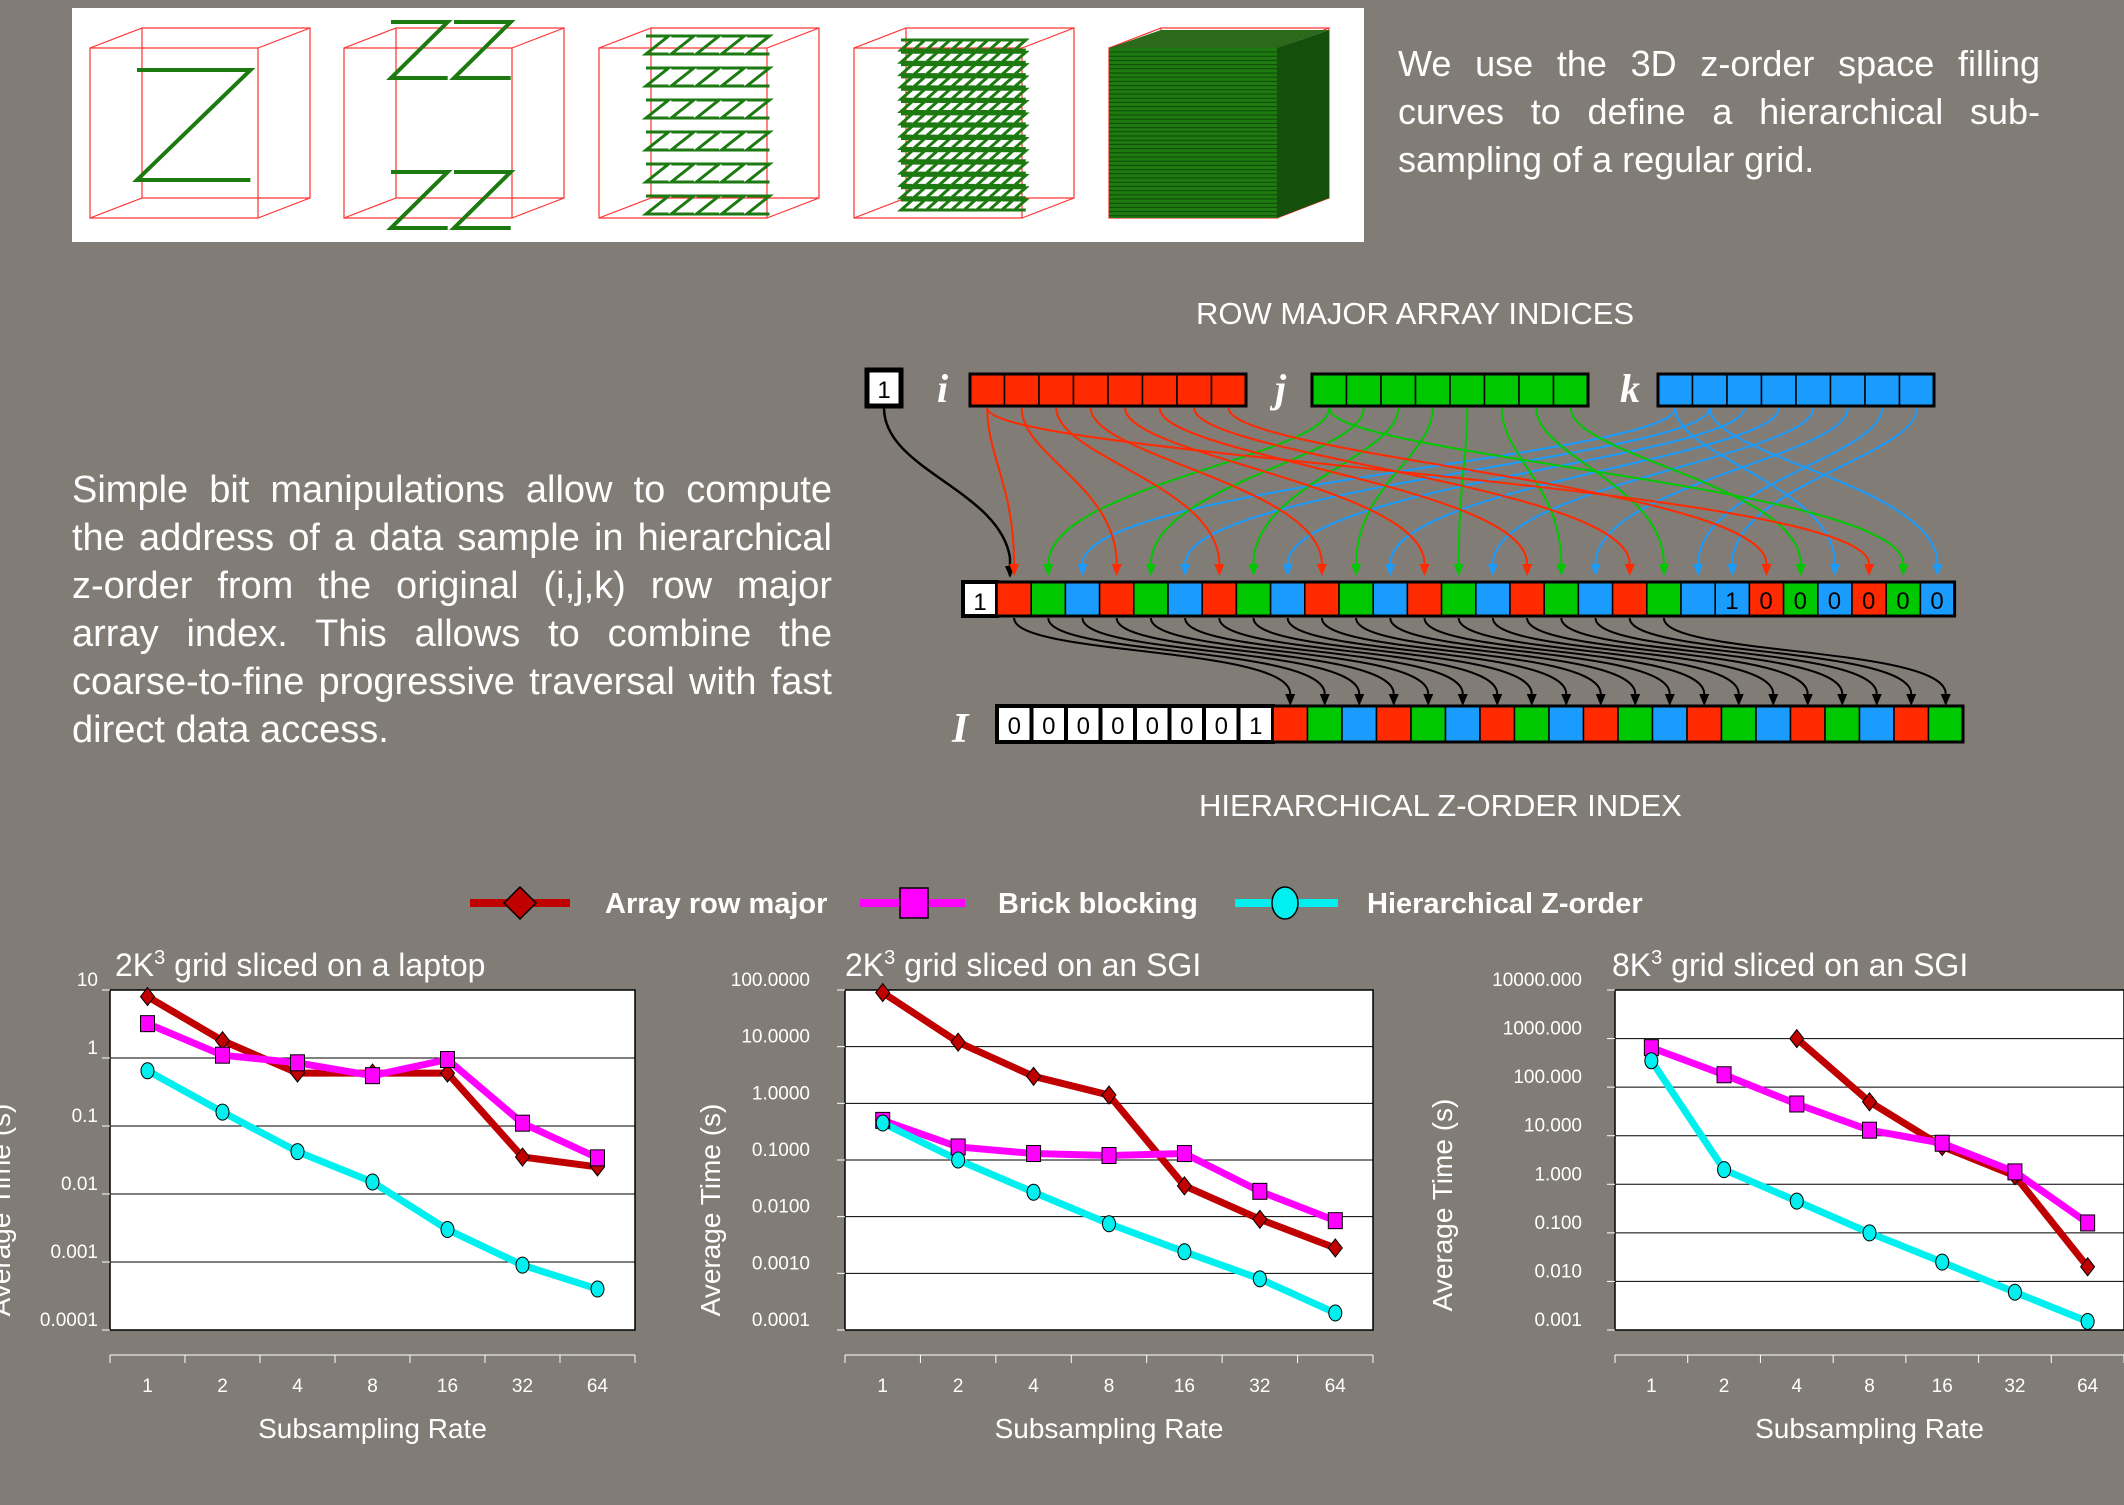  I want to click on y-axis-label: Average Time (s), so click(1442, 1205).